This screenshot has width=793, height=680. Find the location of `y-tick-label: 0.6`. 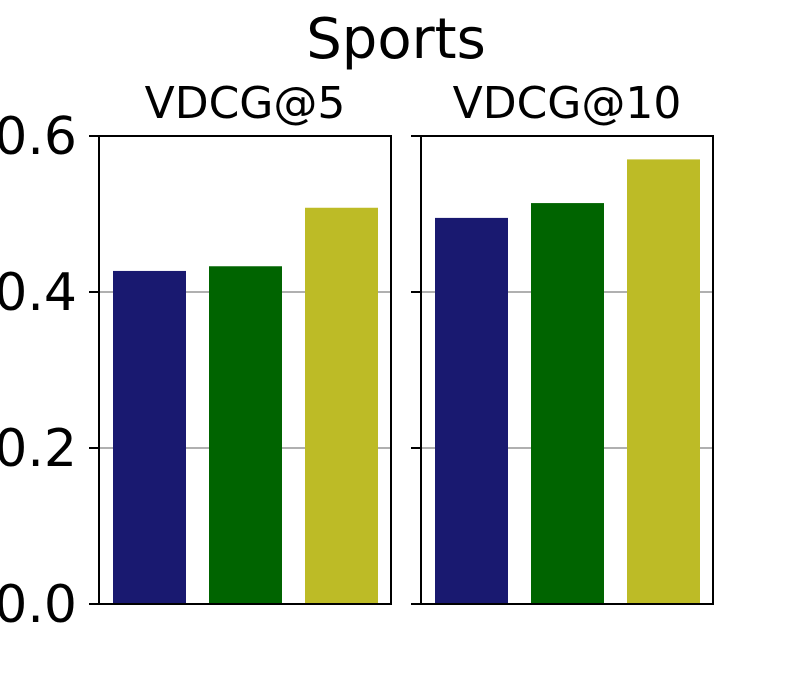

y-tick-label: 0.6 is located at coordinates (38, 137).